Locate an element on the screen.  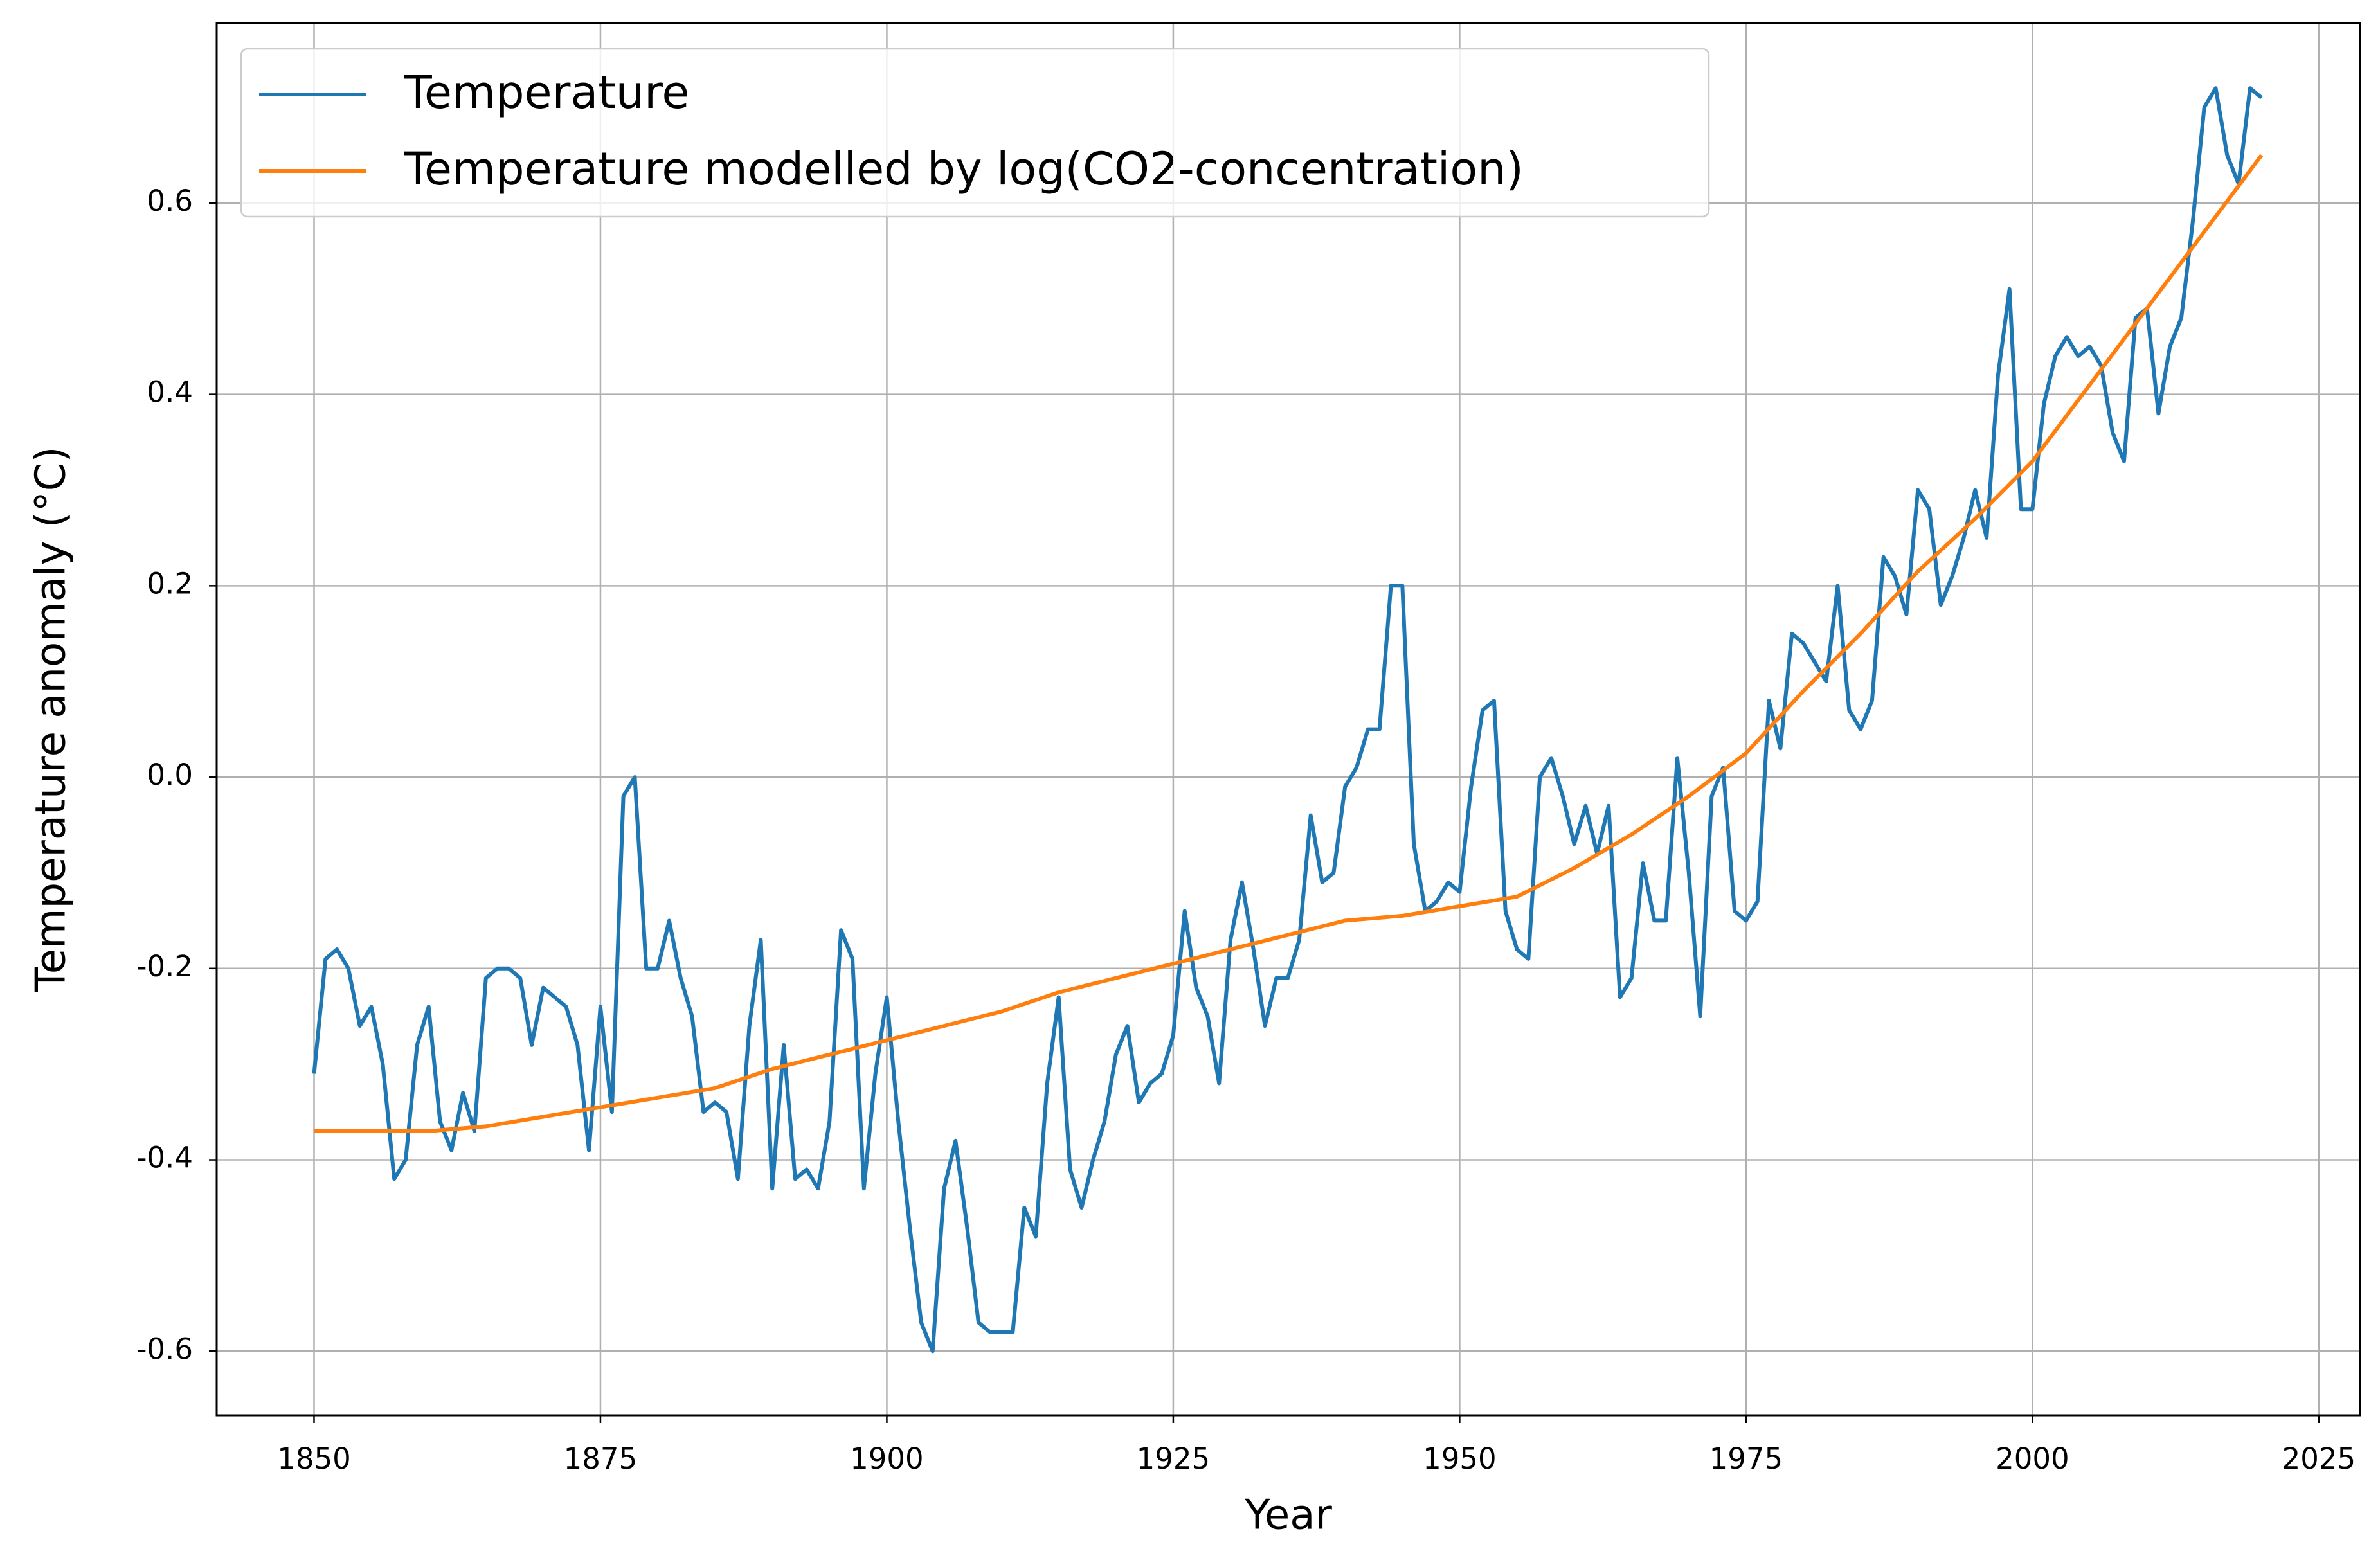
x-tick-label: 1925 is located at coordinates (1174, 1459).